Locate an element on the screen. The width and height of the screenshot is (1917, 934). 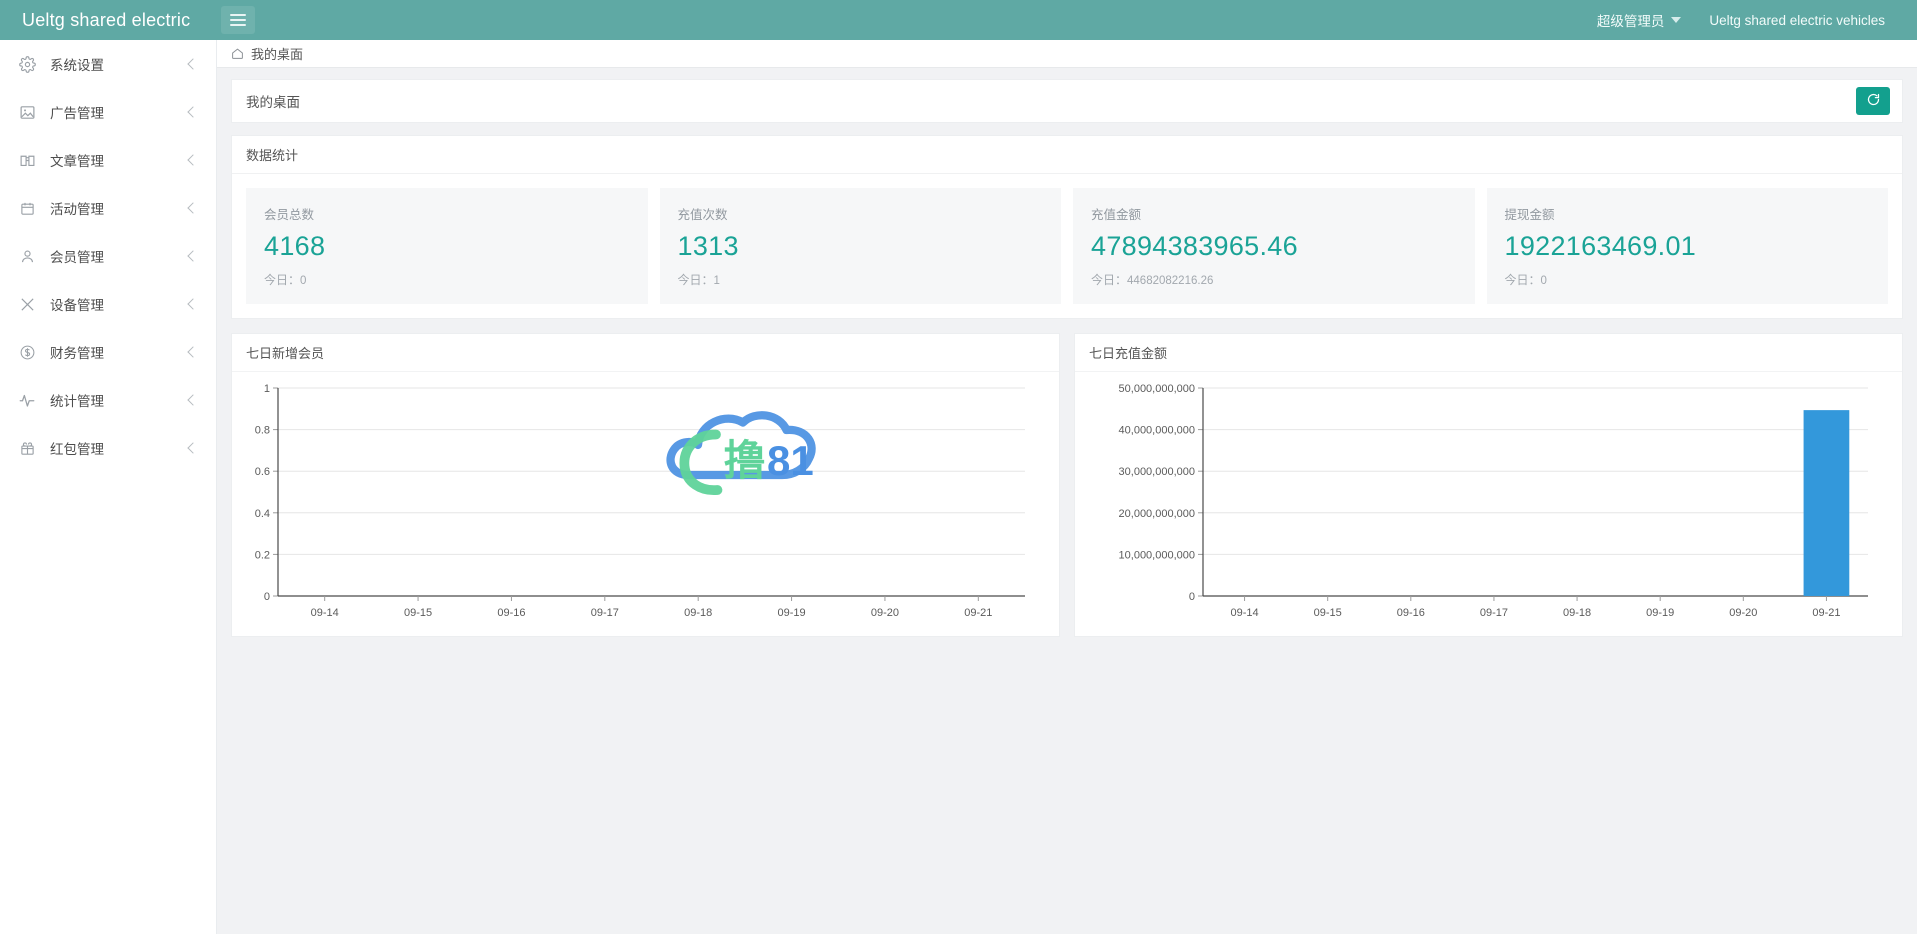
calendar-icon is located at coordinates (27, 208).